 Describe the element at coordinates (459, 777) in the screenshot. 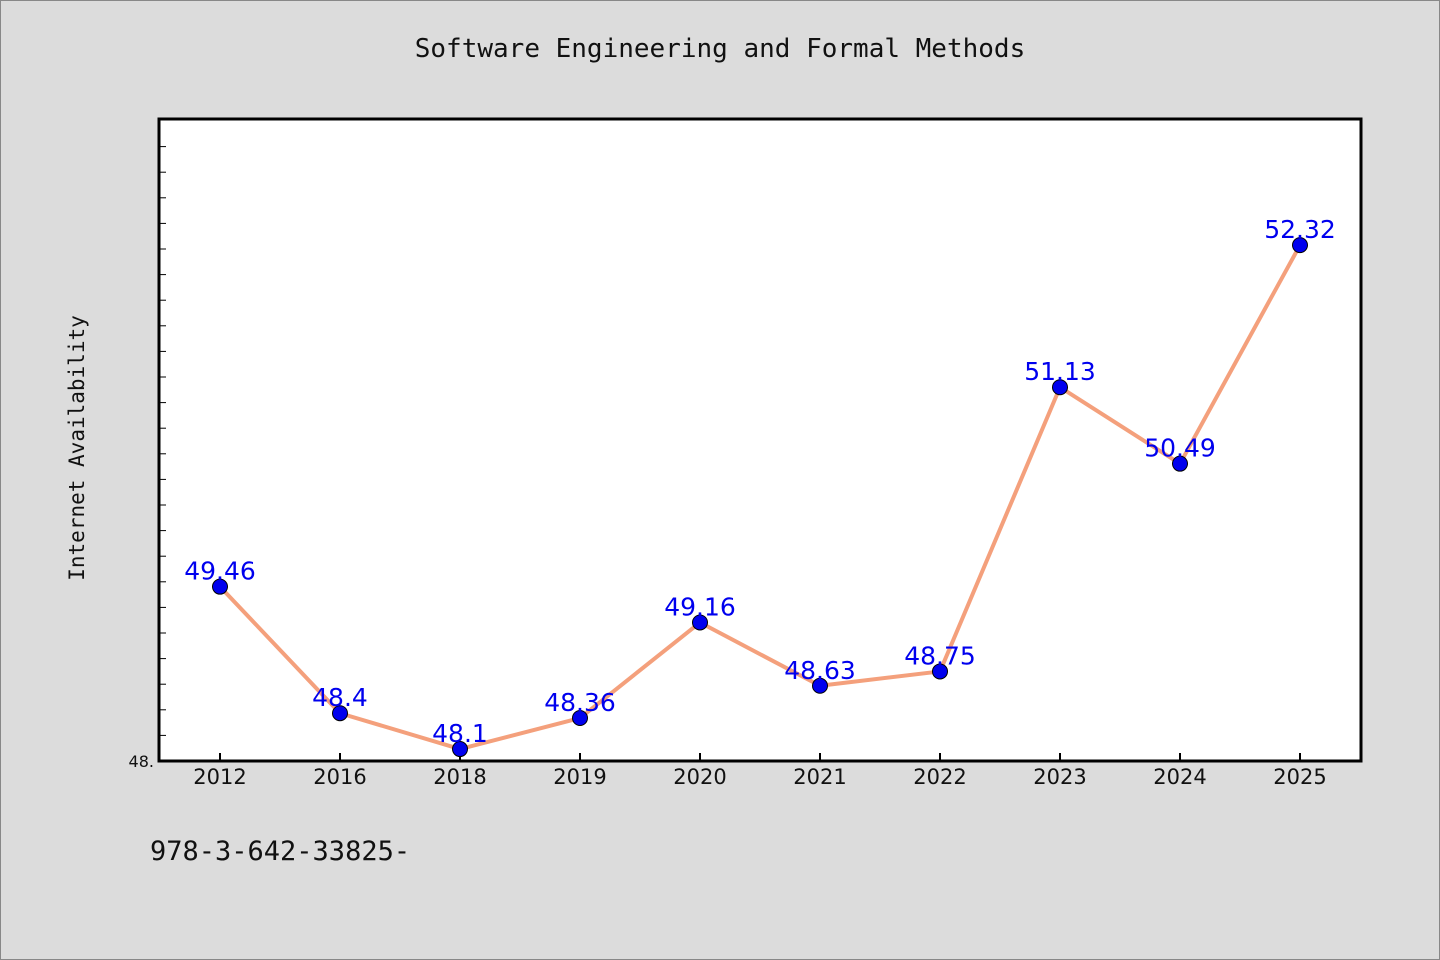

I see `x-tick-label: 2018` at that location.